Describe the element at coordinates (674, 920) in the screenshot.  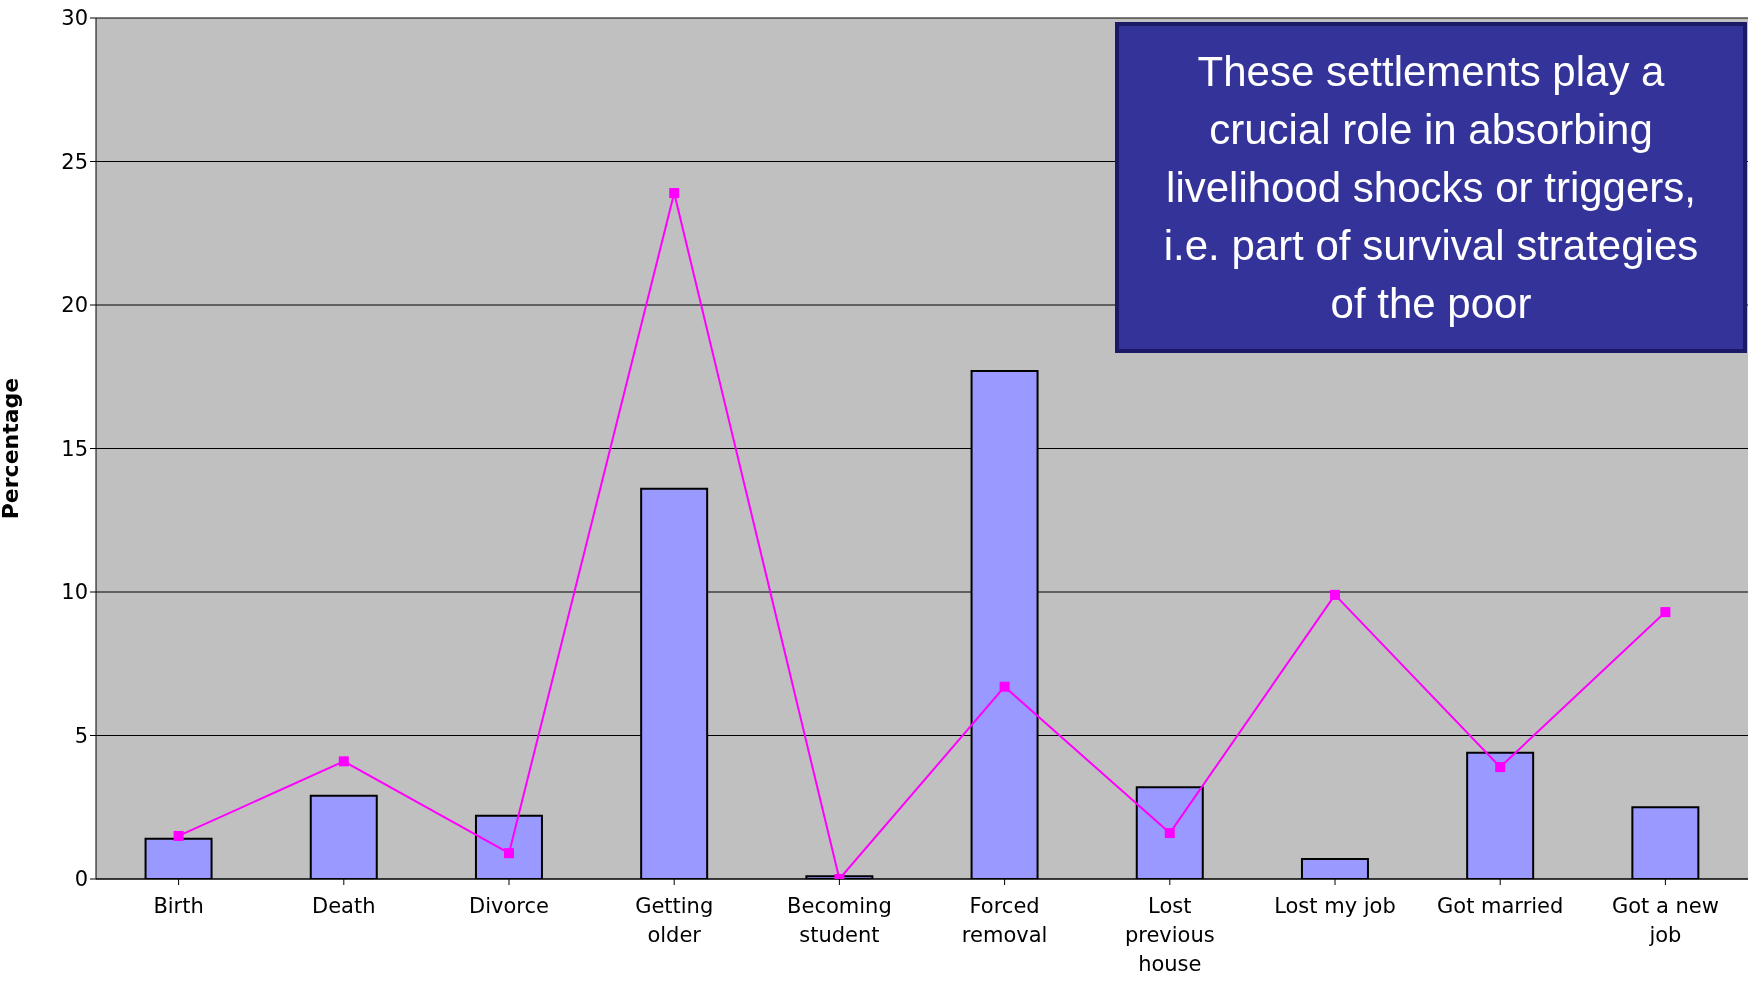
I see `x-tick-label: Getting older` at that location.